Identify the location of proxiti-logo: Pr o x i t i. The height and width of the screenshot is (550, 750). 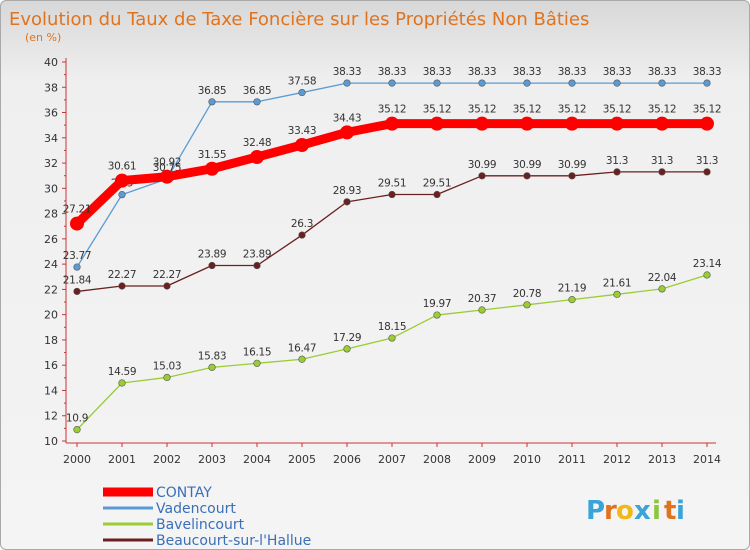
(635, 511).